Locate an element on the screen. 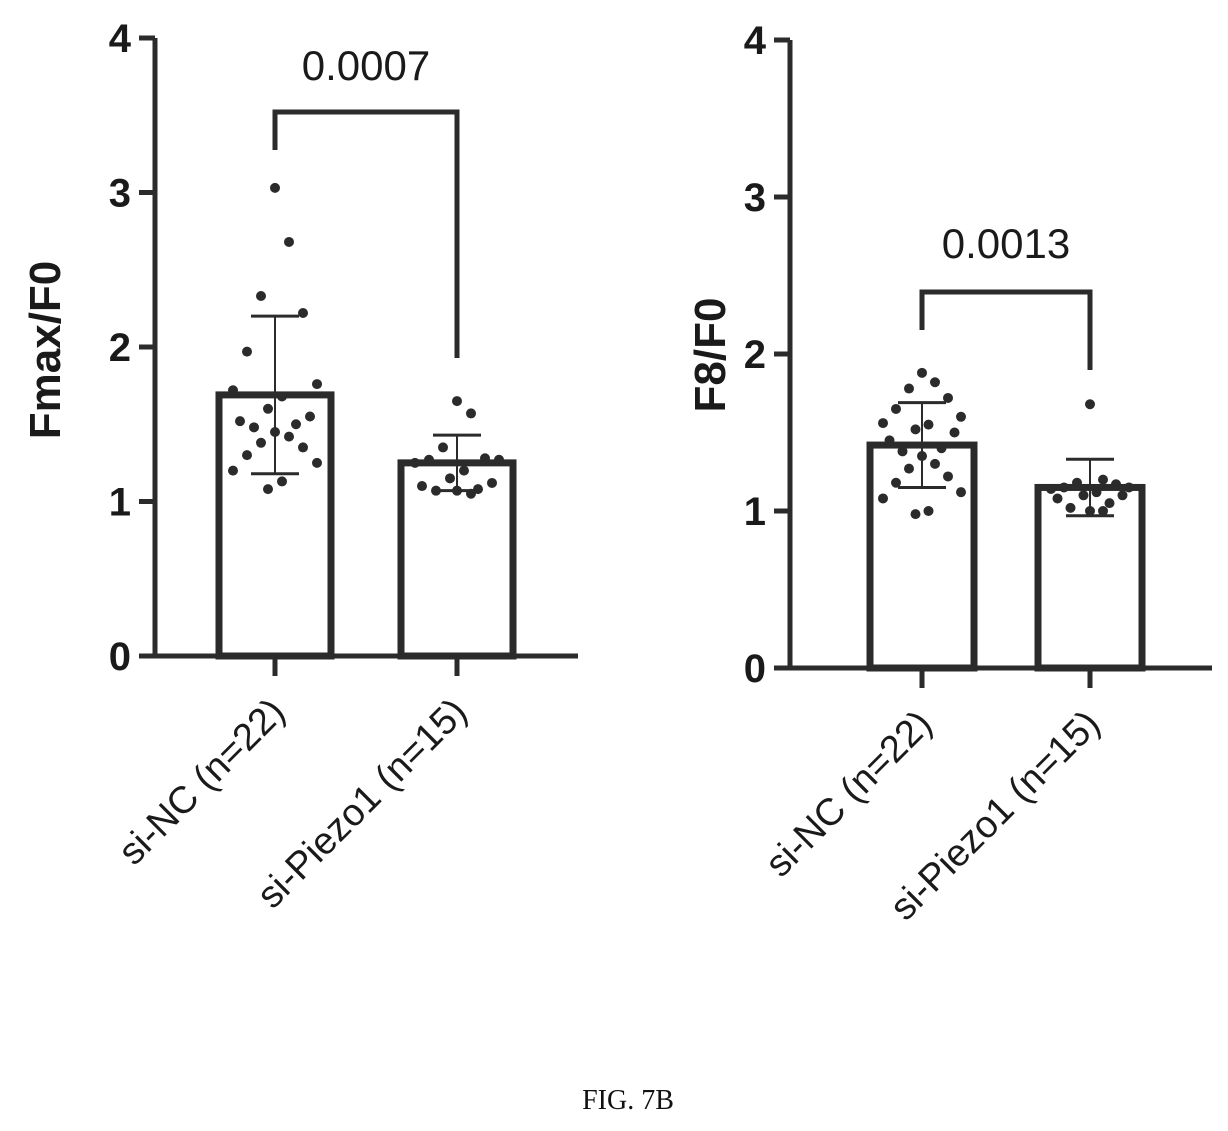  figure-caption: FIG. 7B is located at coordinates (628, 1100).